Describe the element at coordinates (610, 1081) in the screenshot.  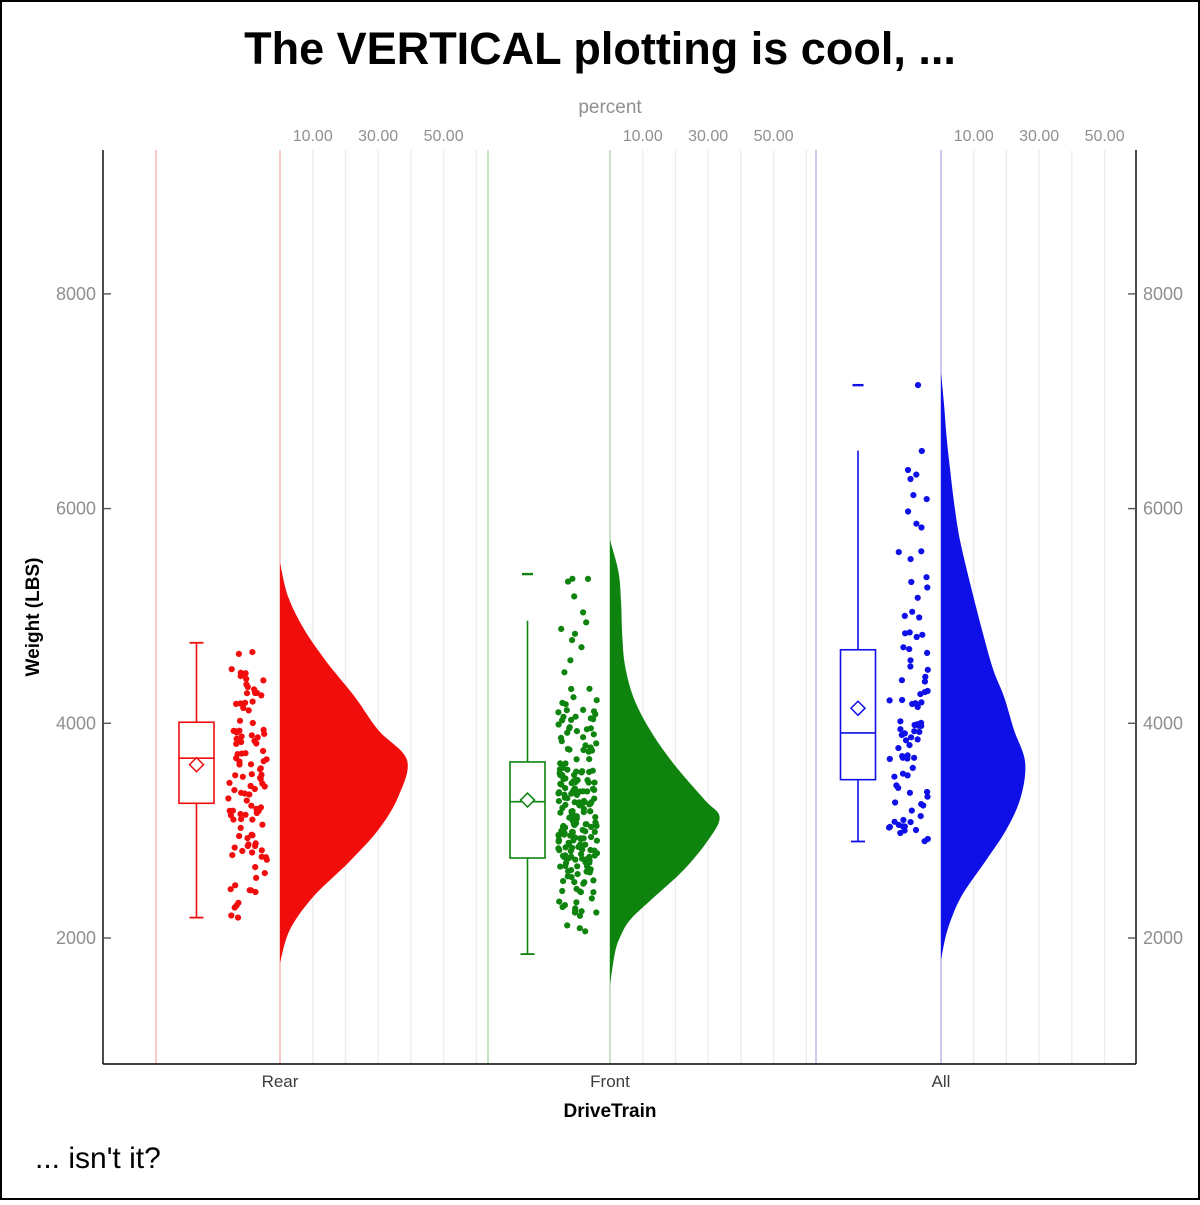
I see `category-label-front: Front` at that location.